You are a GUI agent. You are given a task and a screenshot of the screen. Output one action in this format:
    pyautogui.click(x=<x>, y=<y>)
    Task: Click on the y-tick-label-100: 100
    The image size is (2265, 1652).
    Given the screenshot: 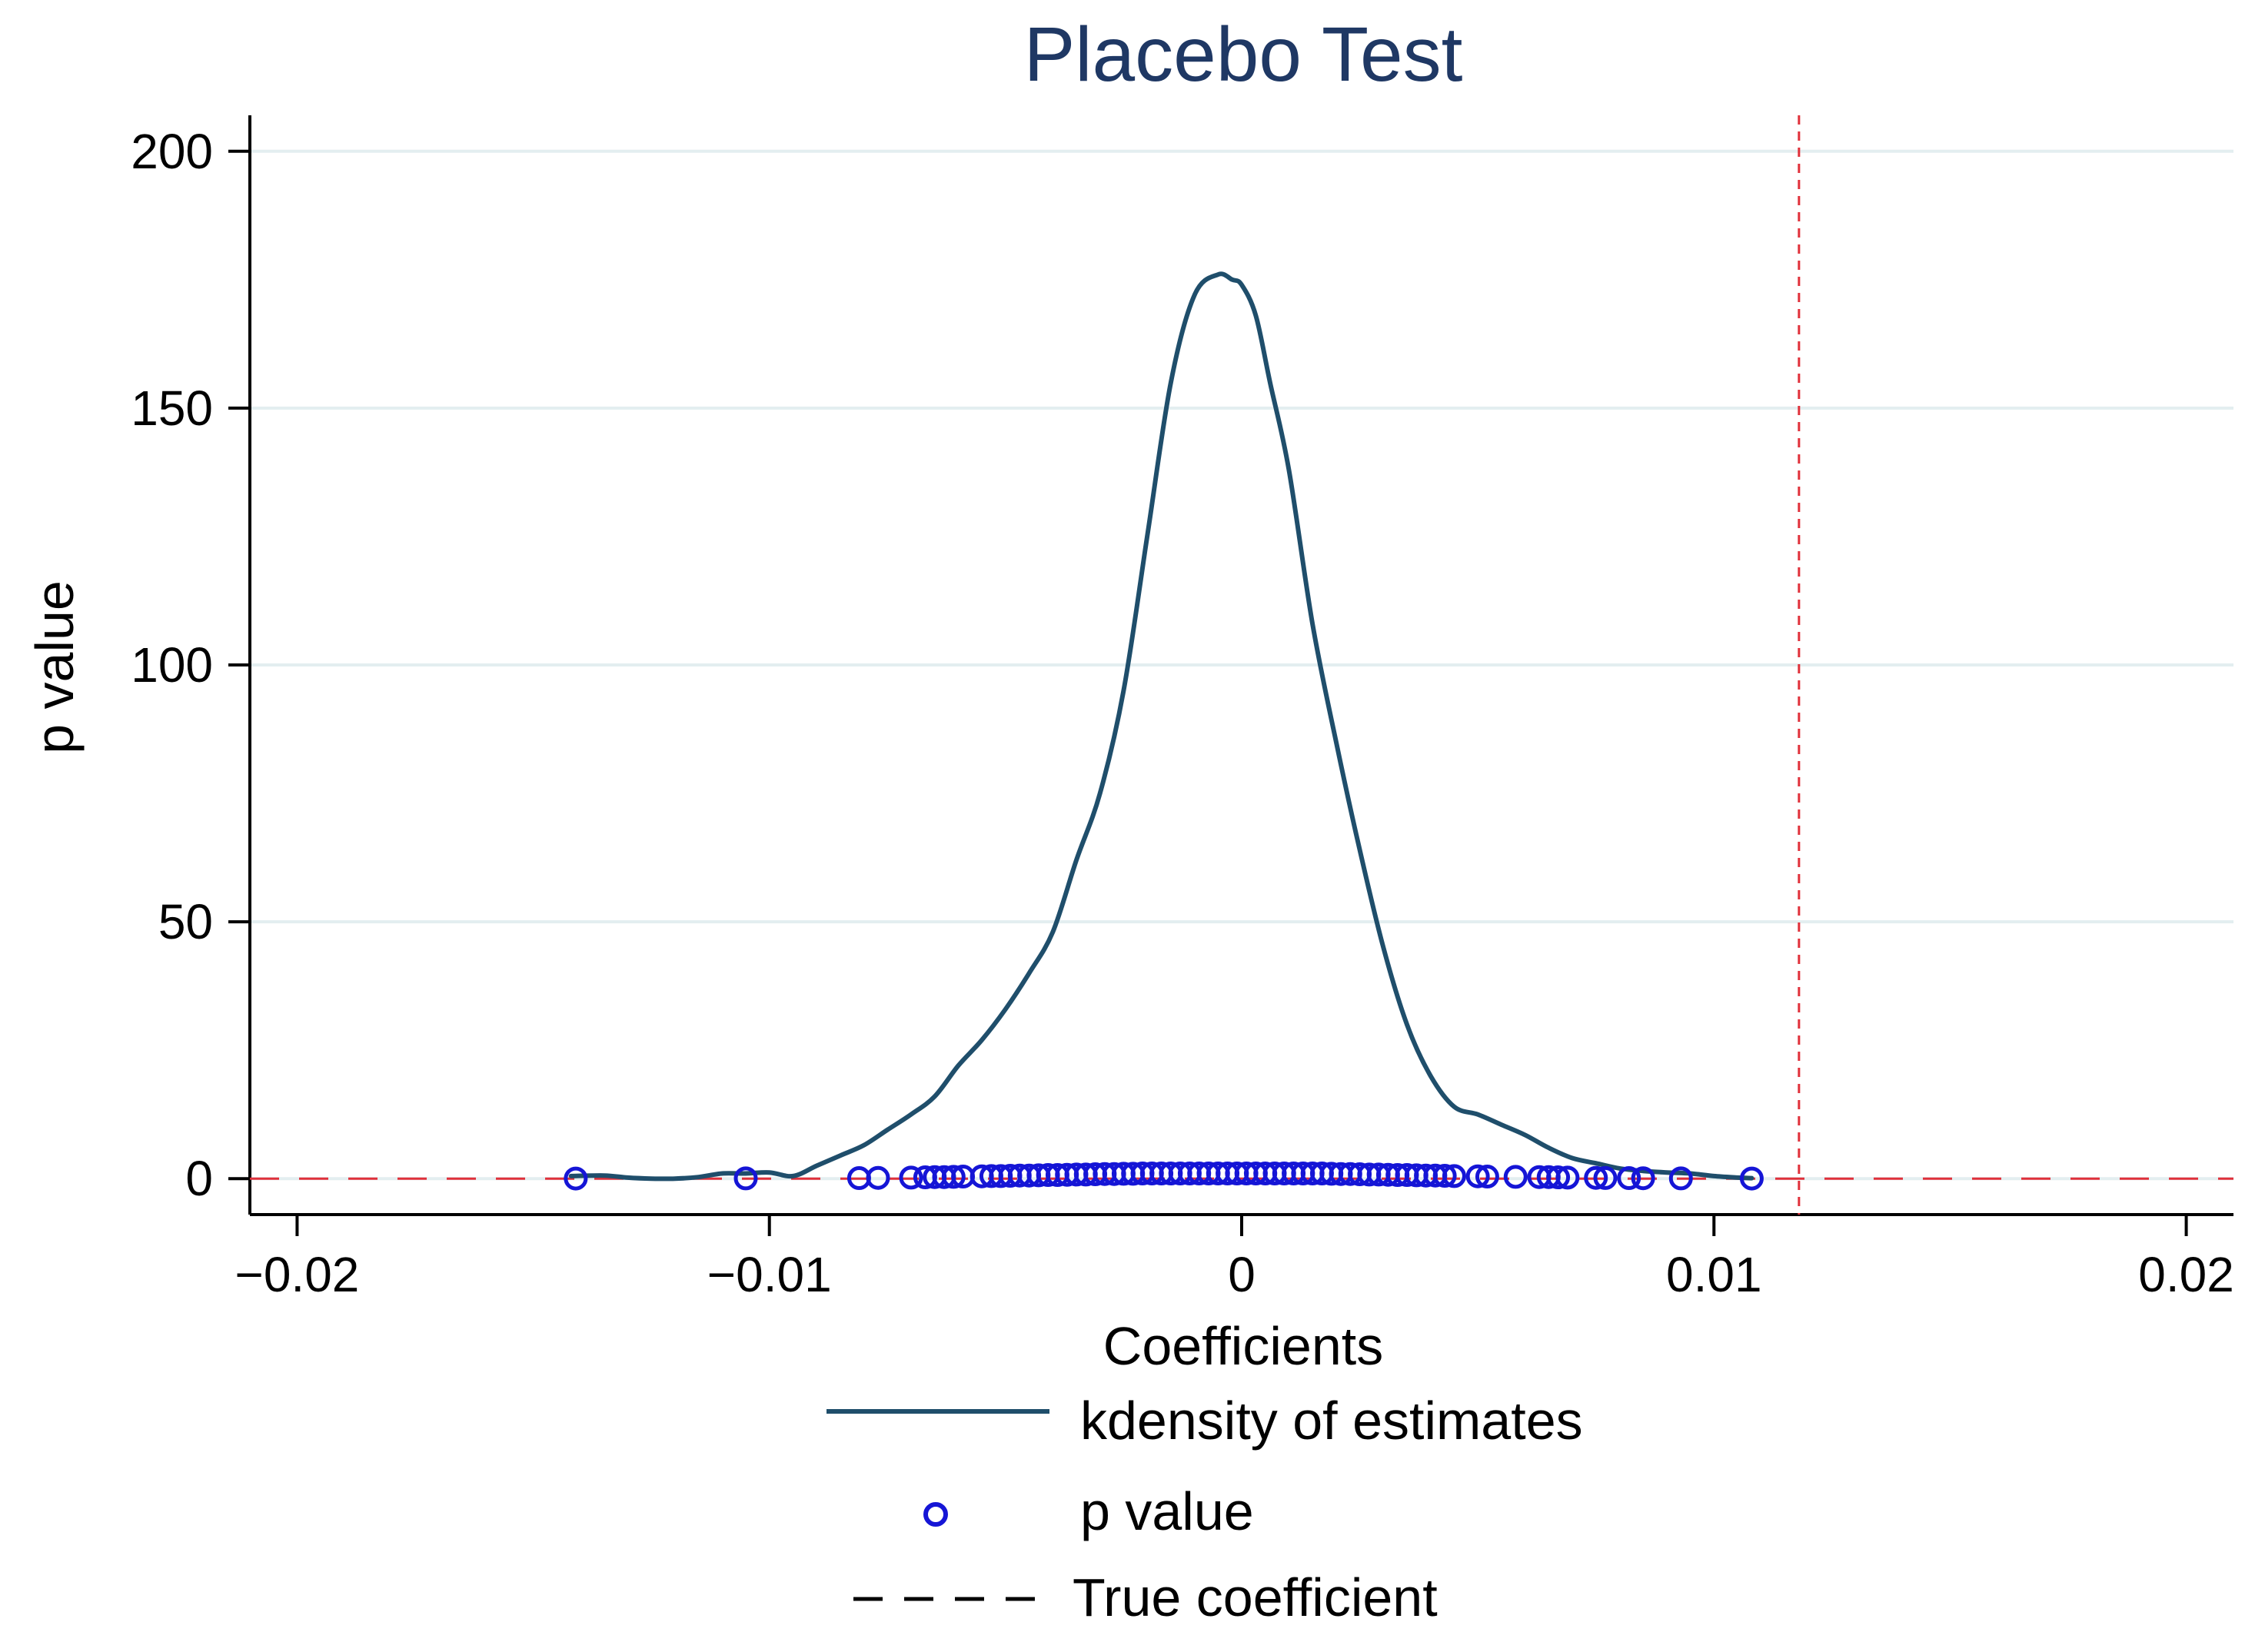 What is the action you would take?
    pyautogui.click(x=172, y=665)
    